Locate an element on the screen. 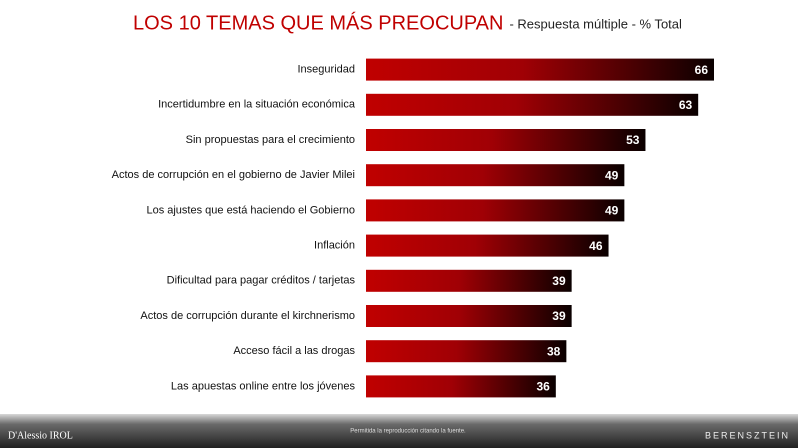 The image size is (798, 448). value-label: 38 is located at coordinates (554, 351).